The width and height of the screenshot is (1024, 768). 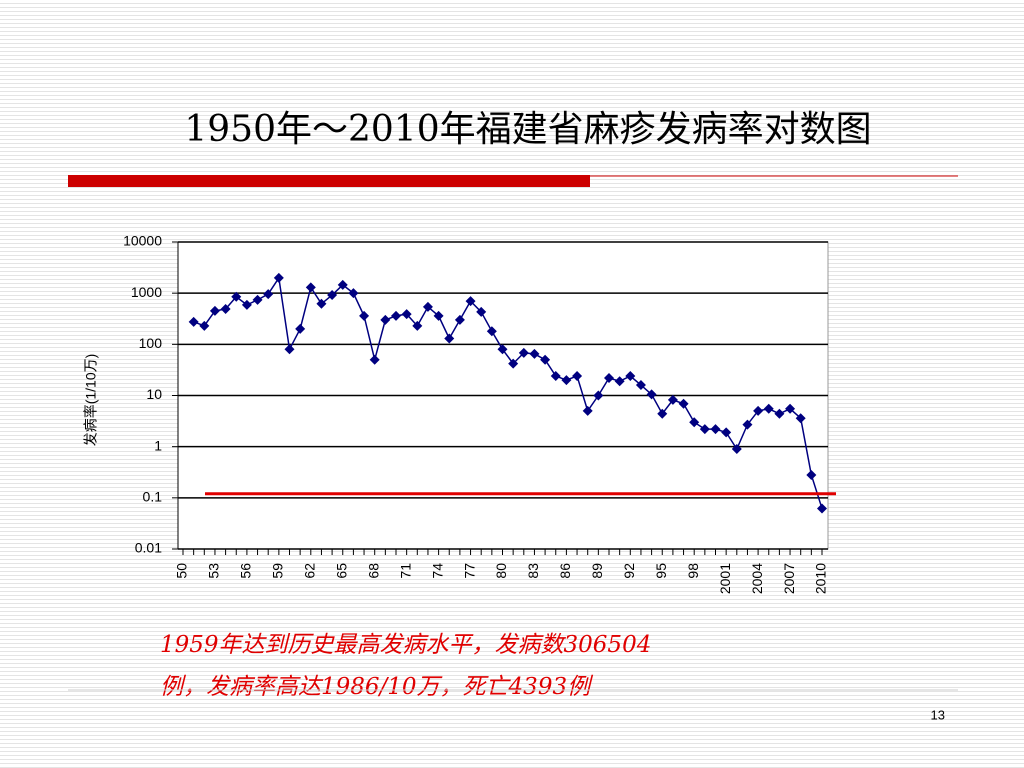 What do you see at coordinates (501, 571) in the screenshot?
I see `x-tick-label: 80` at bounding box center [501, 571].